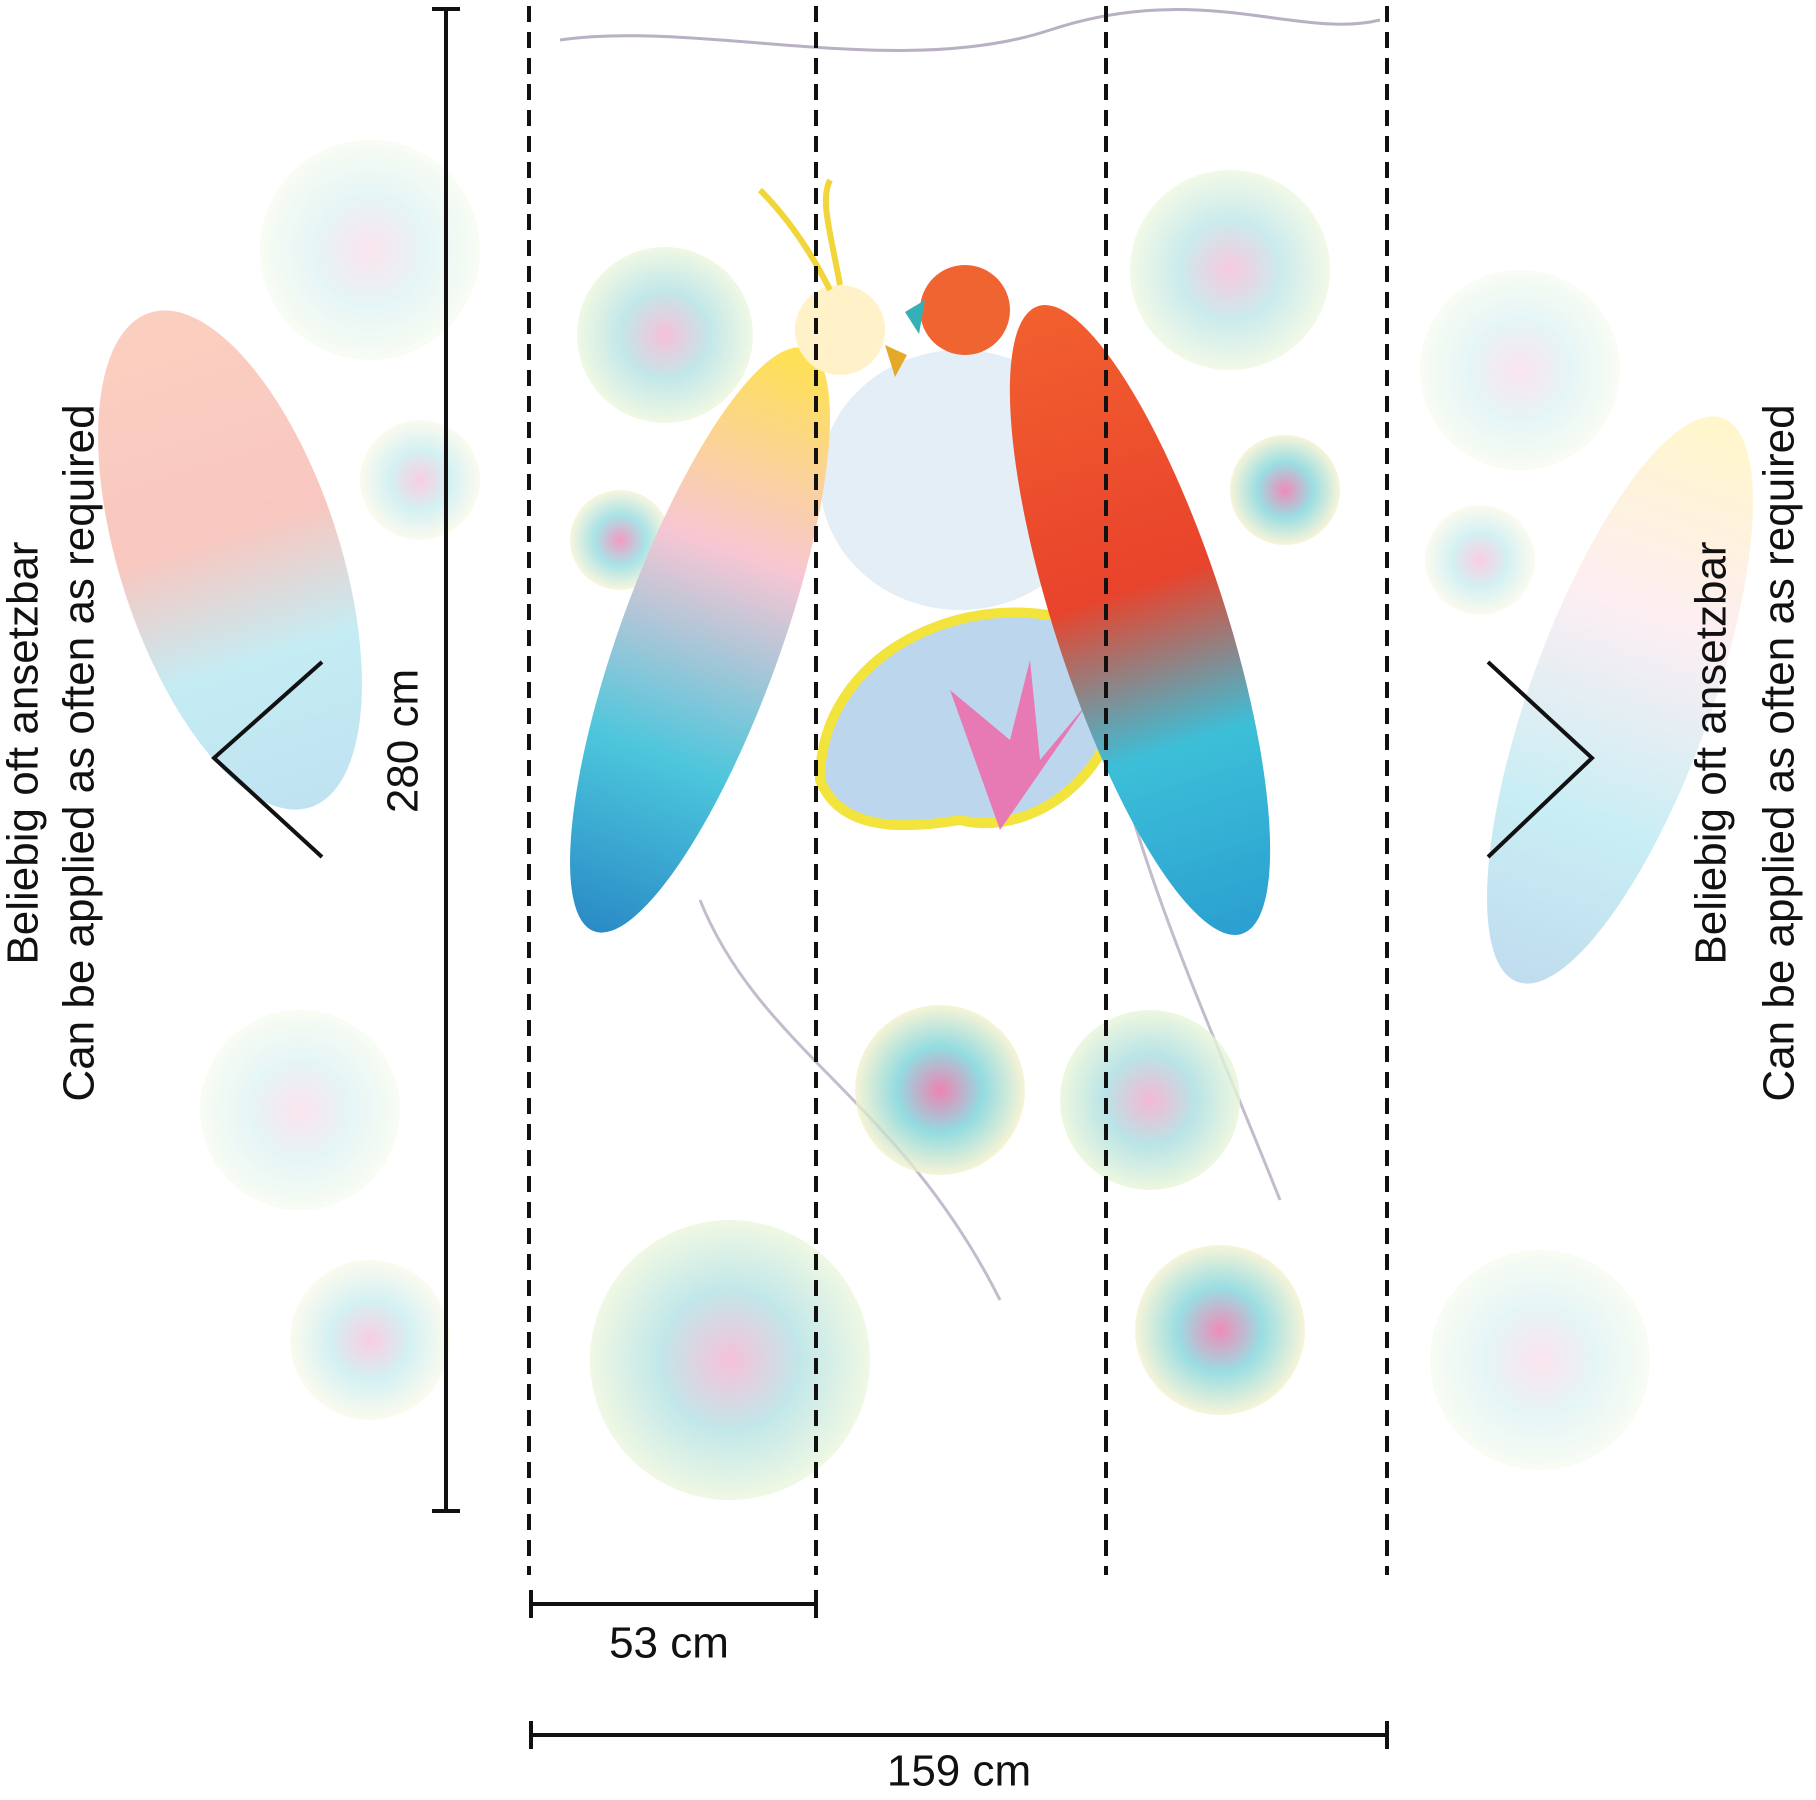 This screenshot has height=1800, width=1816. I want to click on height-label: 280 cm, so click(403, 741).